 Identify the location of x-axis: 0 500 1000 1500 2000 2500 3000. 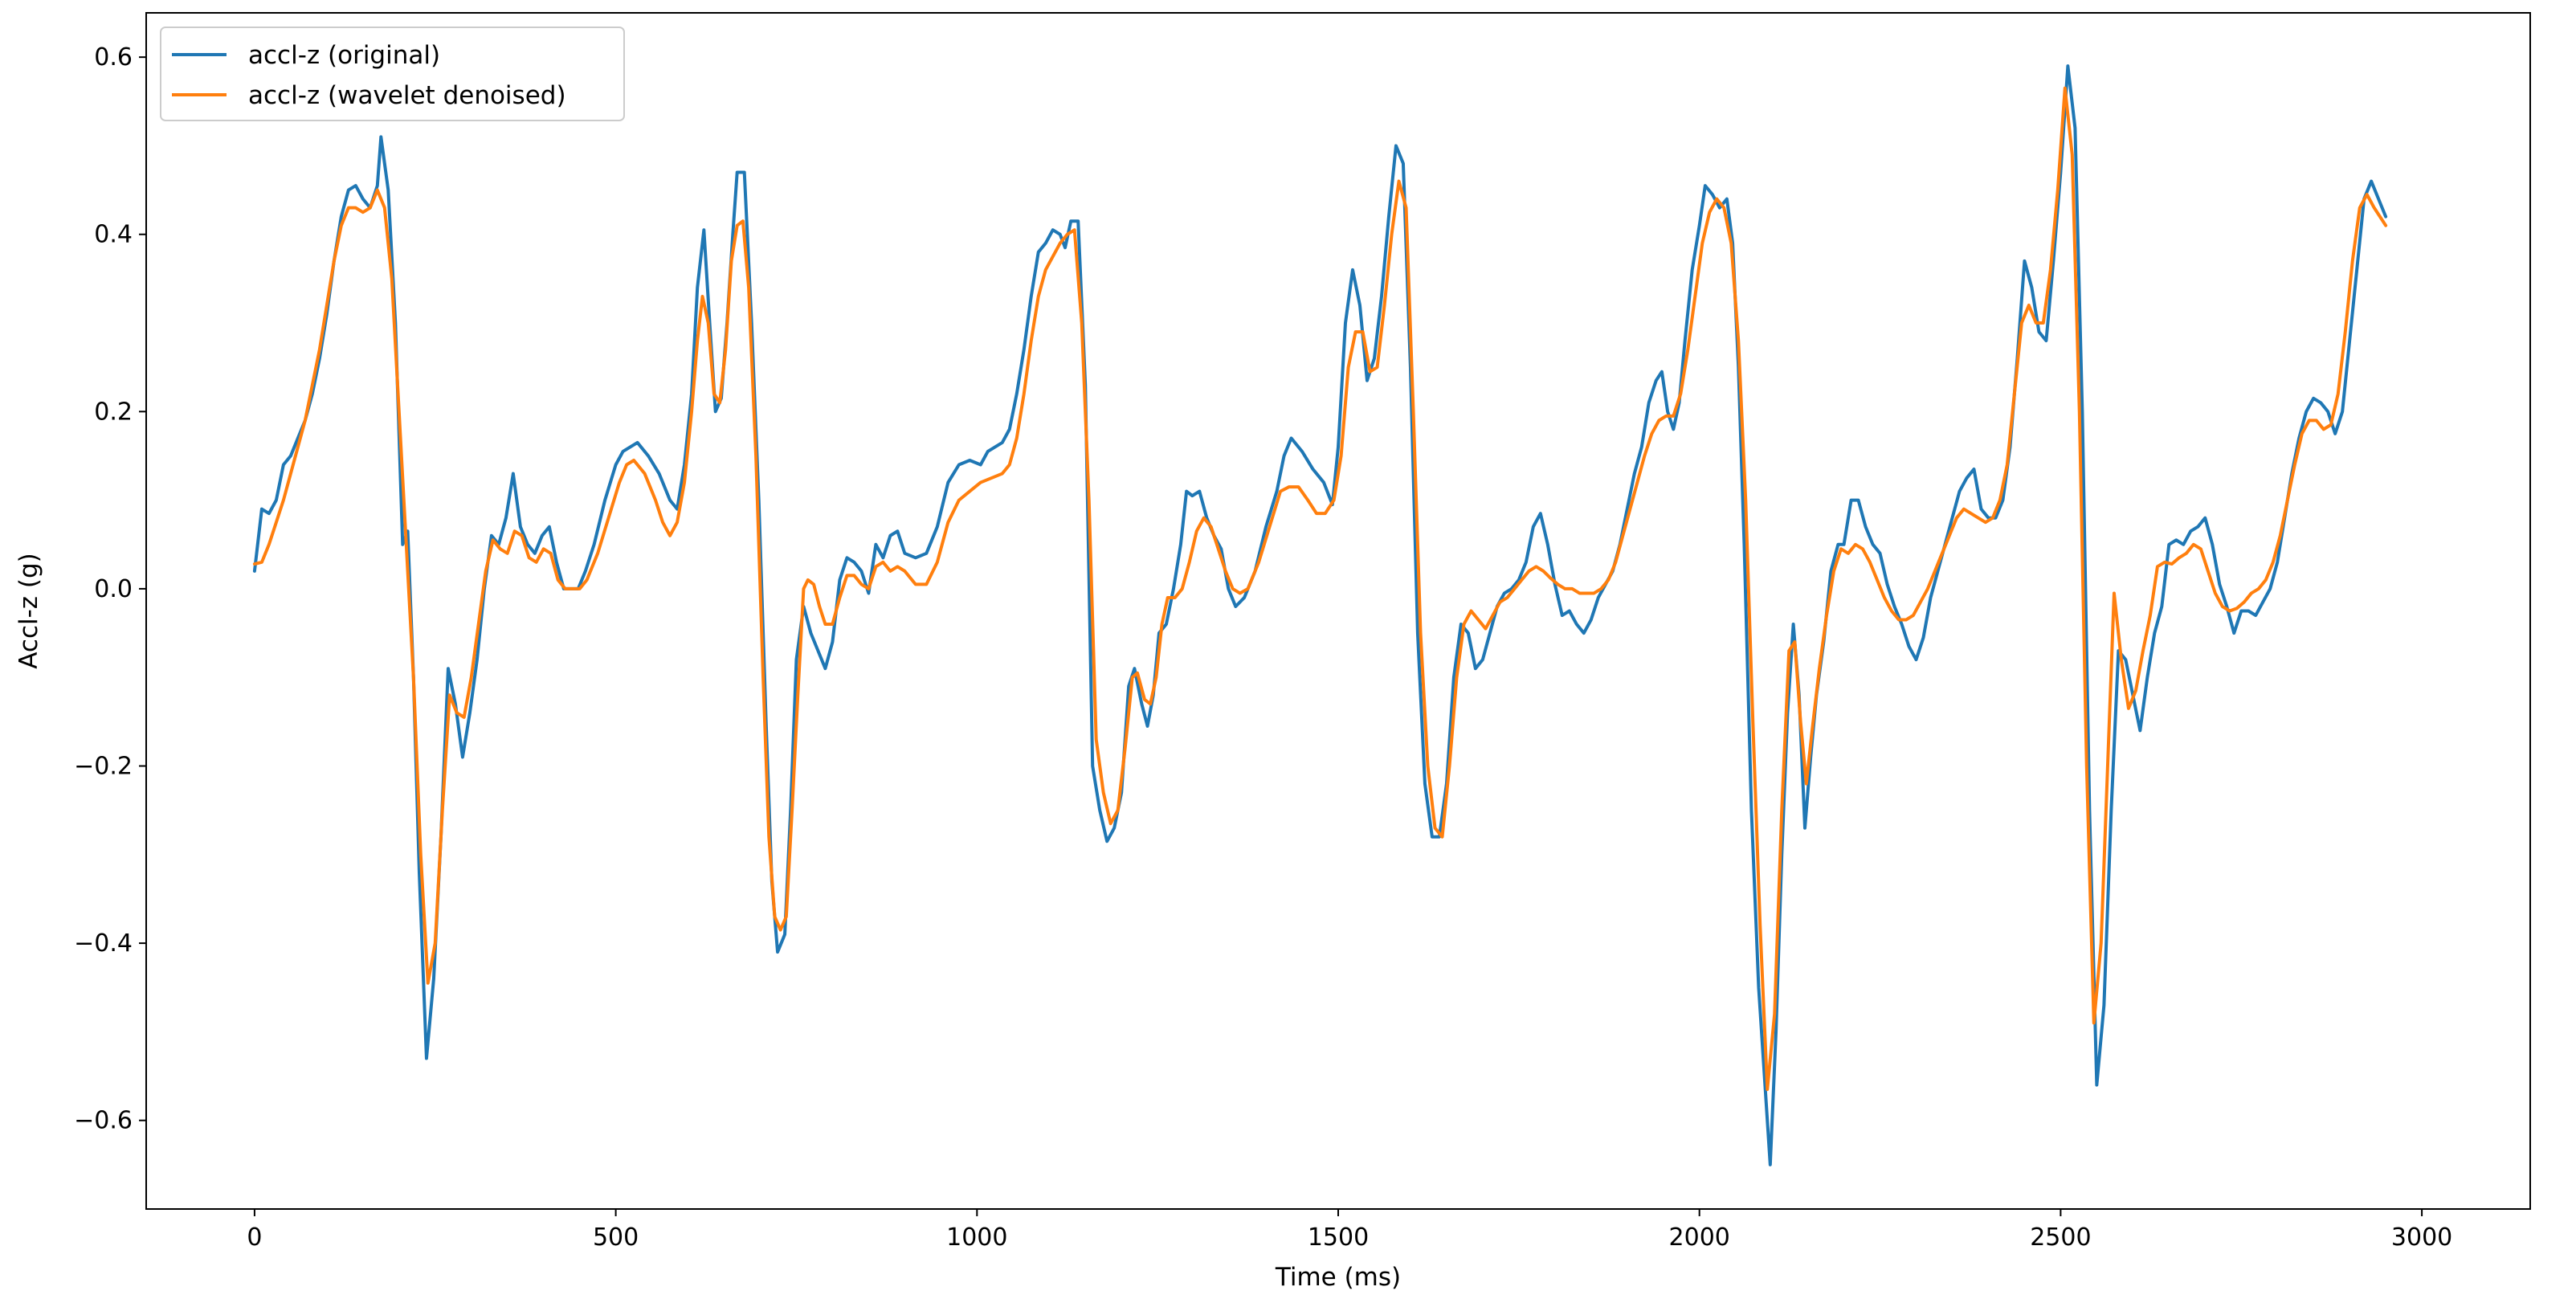
(1349, 1230).